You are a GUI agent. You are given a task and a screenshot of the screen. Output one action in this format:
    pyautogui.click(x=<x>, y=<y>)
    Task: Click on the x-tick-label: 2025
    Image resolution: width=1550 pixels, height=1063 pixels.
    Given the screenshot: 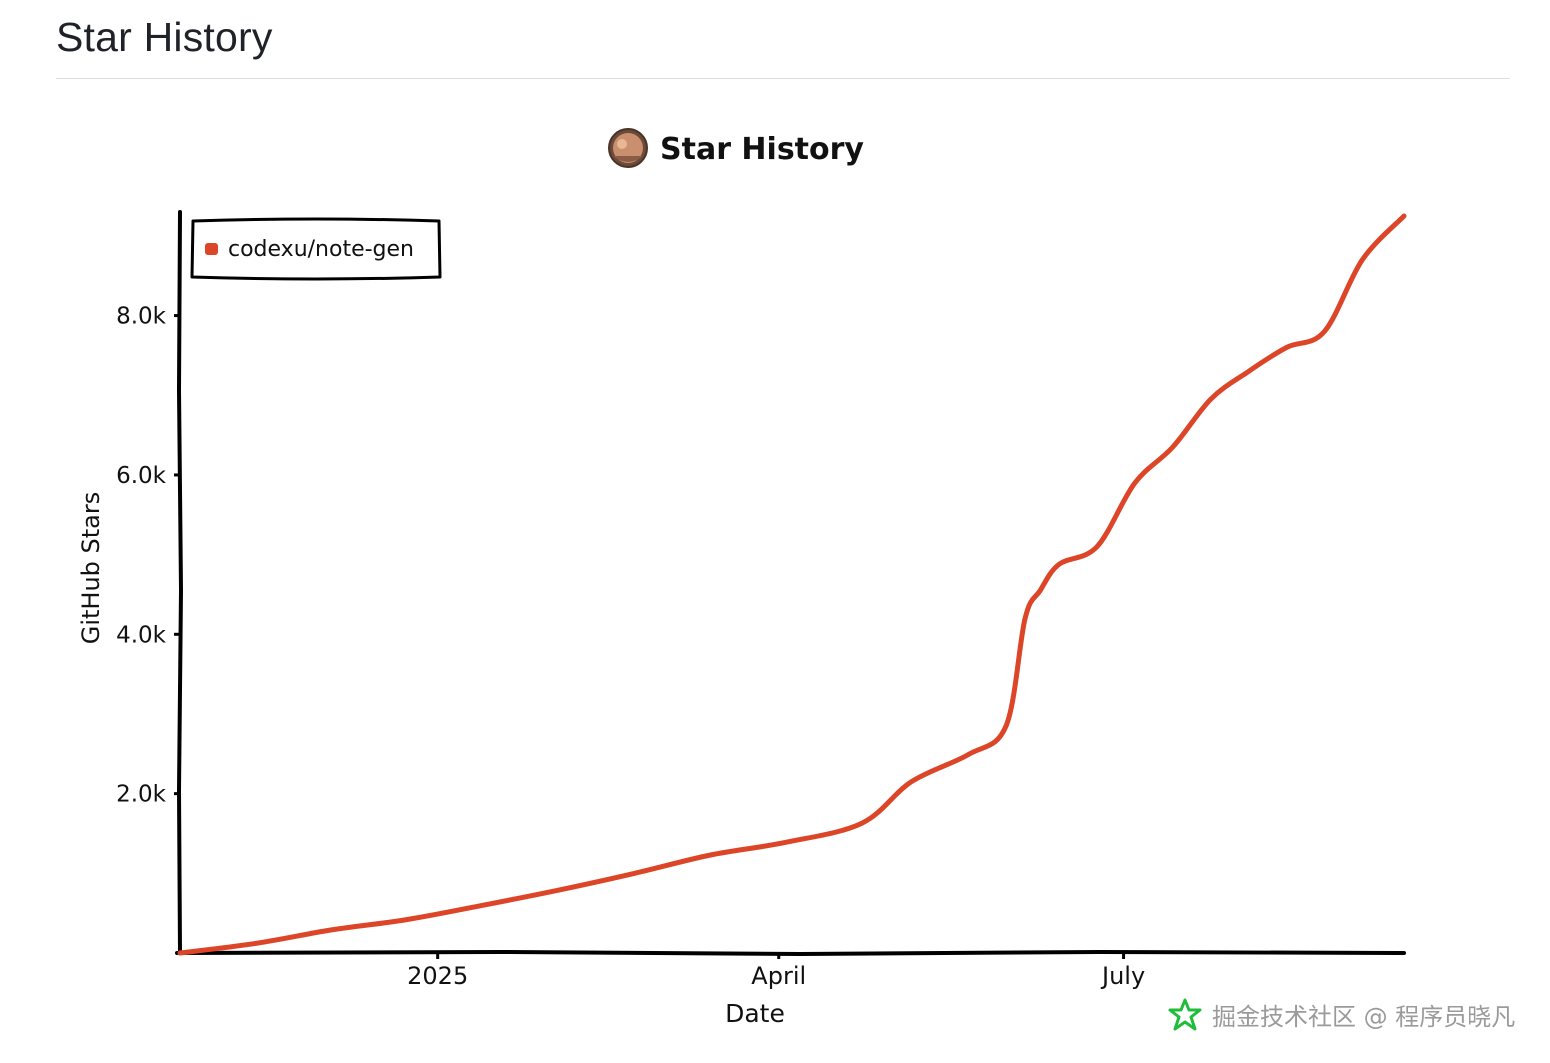 What is the action you would take?
    pyautogui.click(x=437, y=976)
    